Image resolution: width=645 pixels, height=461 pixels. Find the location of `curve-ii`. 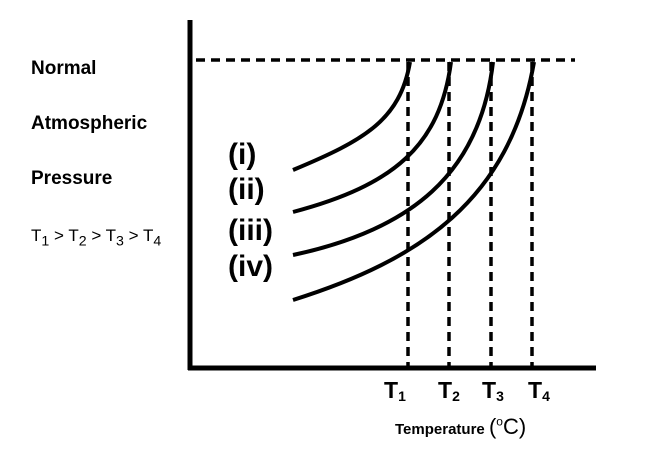

curve-ii is located at coordinates (372, 137).